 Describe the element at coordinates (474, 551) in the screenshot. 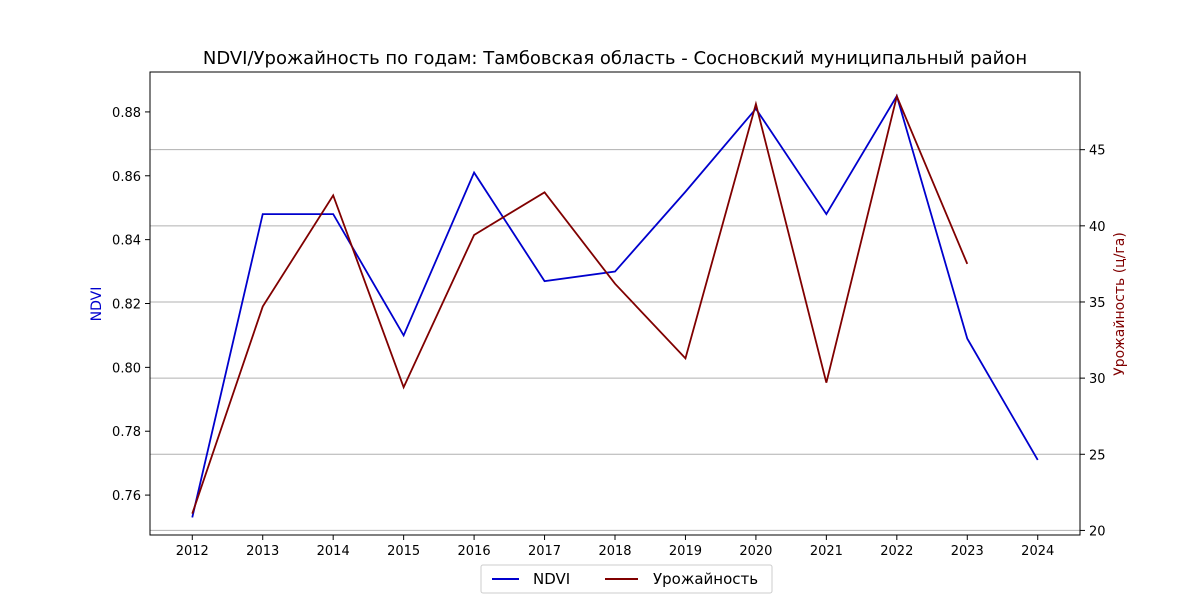

I see `x-tick-label: 2016` at that location.